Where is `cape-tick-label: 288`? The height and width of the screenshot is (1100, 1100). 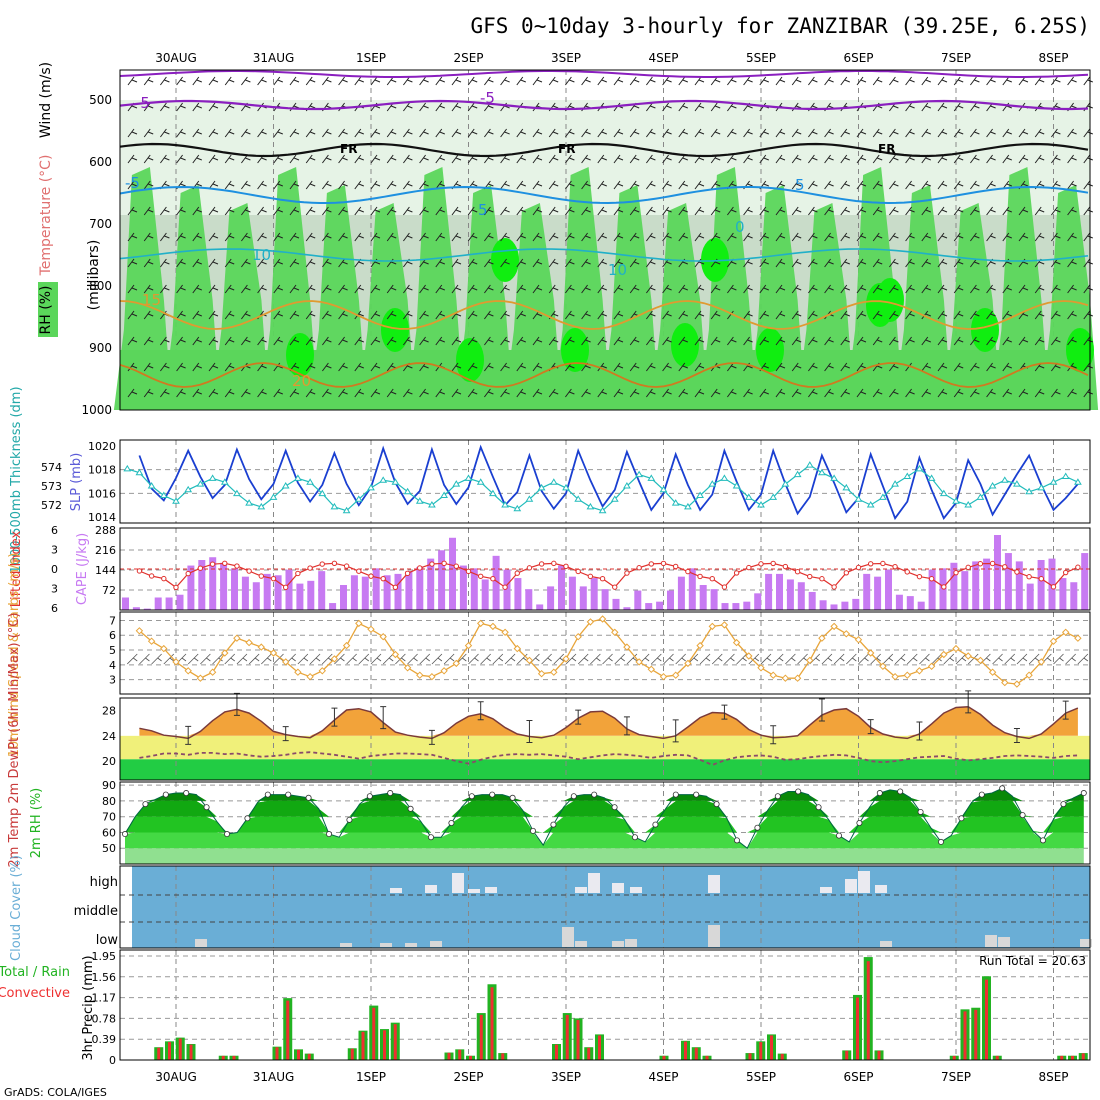
cape-tick-label: 288 is located at coordinates (105, 530).